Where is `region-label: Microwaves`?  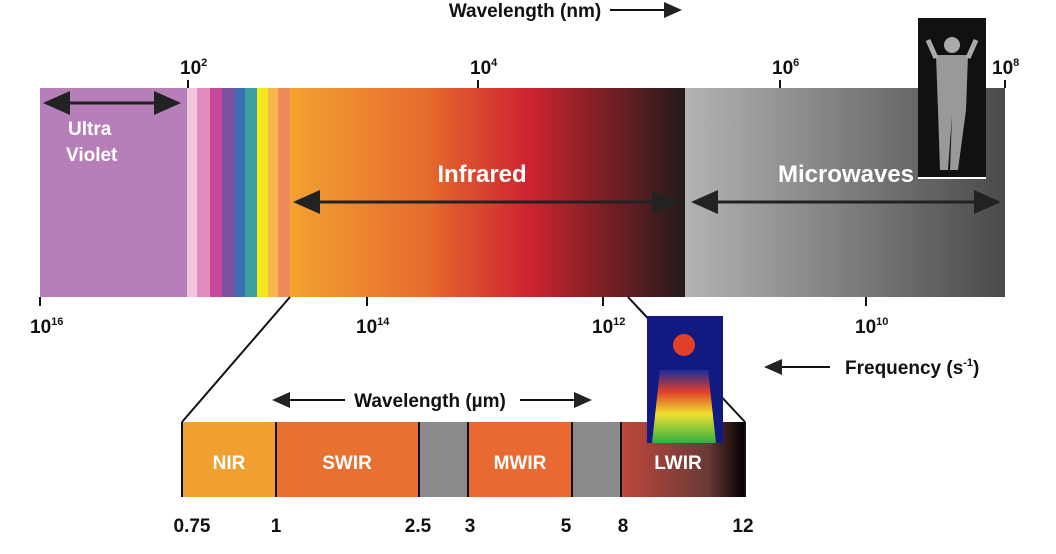 region-label: Microwaves is located at coordinates (846, 174).